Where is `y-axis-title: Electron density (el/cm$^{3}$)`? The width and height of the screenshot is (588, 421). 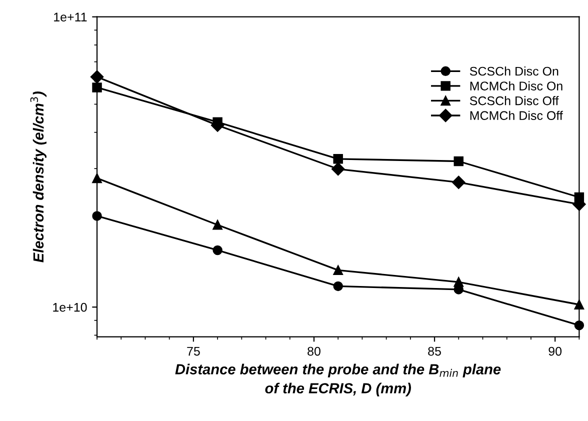 y-axis-title: Electron density (el/cm$^{3}$) is located at coordinates (38, 177).